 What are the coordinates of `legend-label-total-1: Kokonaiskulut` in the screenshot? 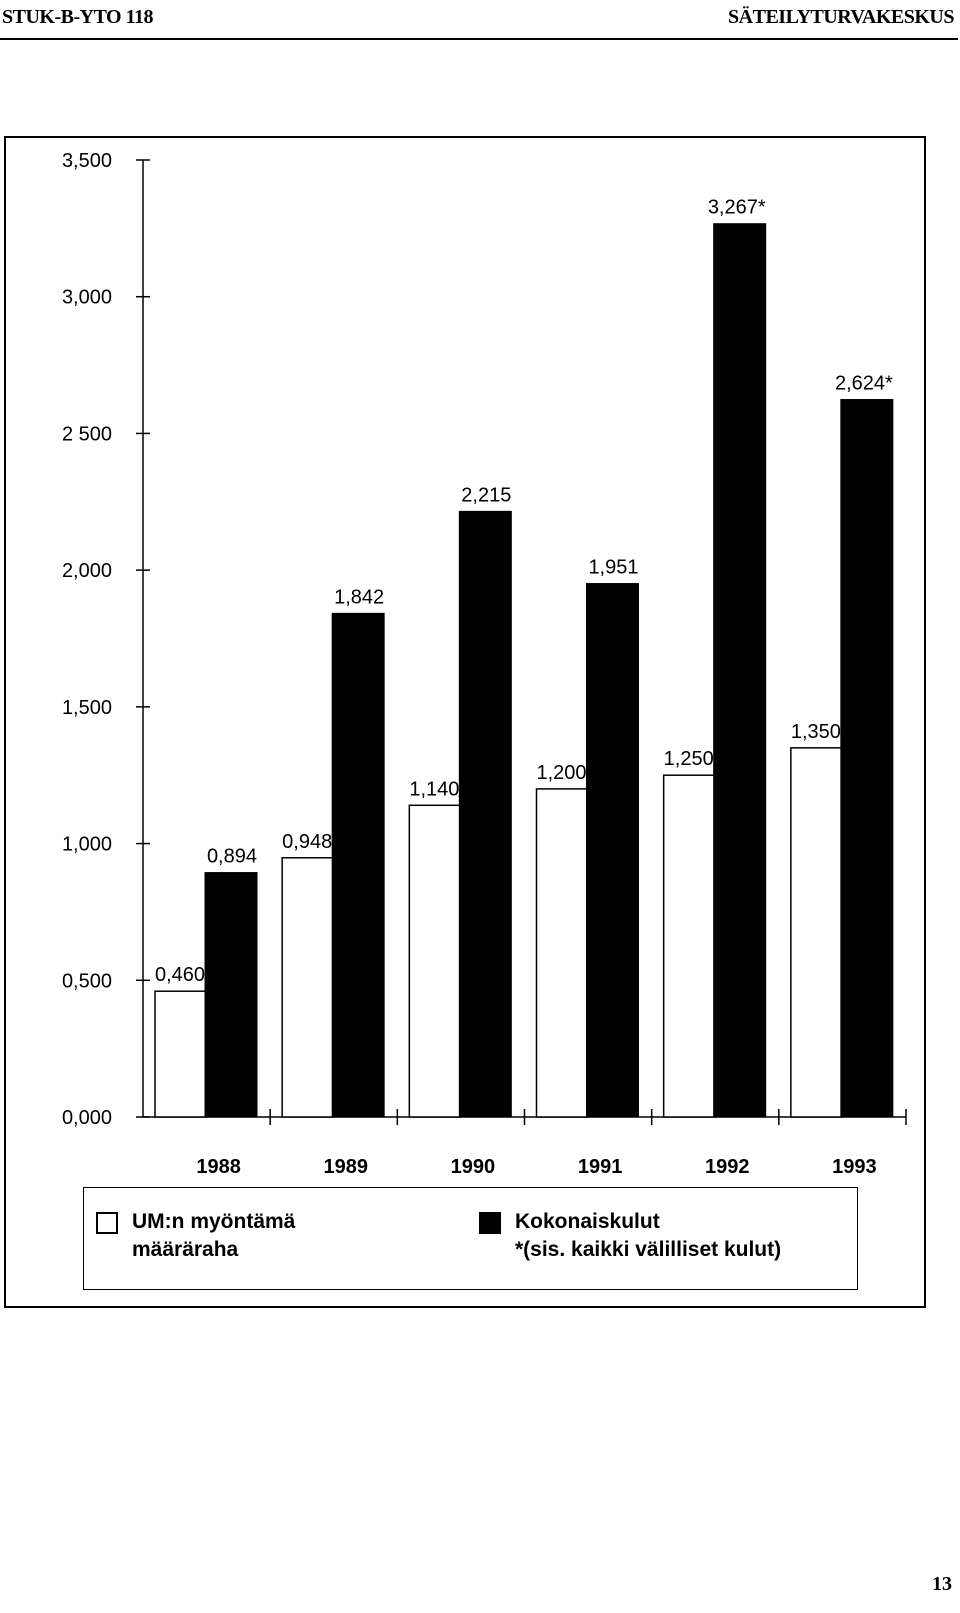 It's located at (587, 1221).